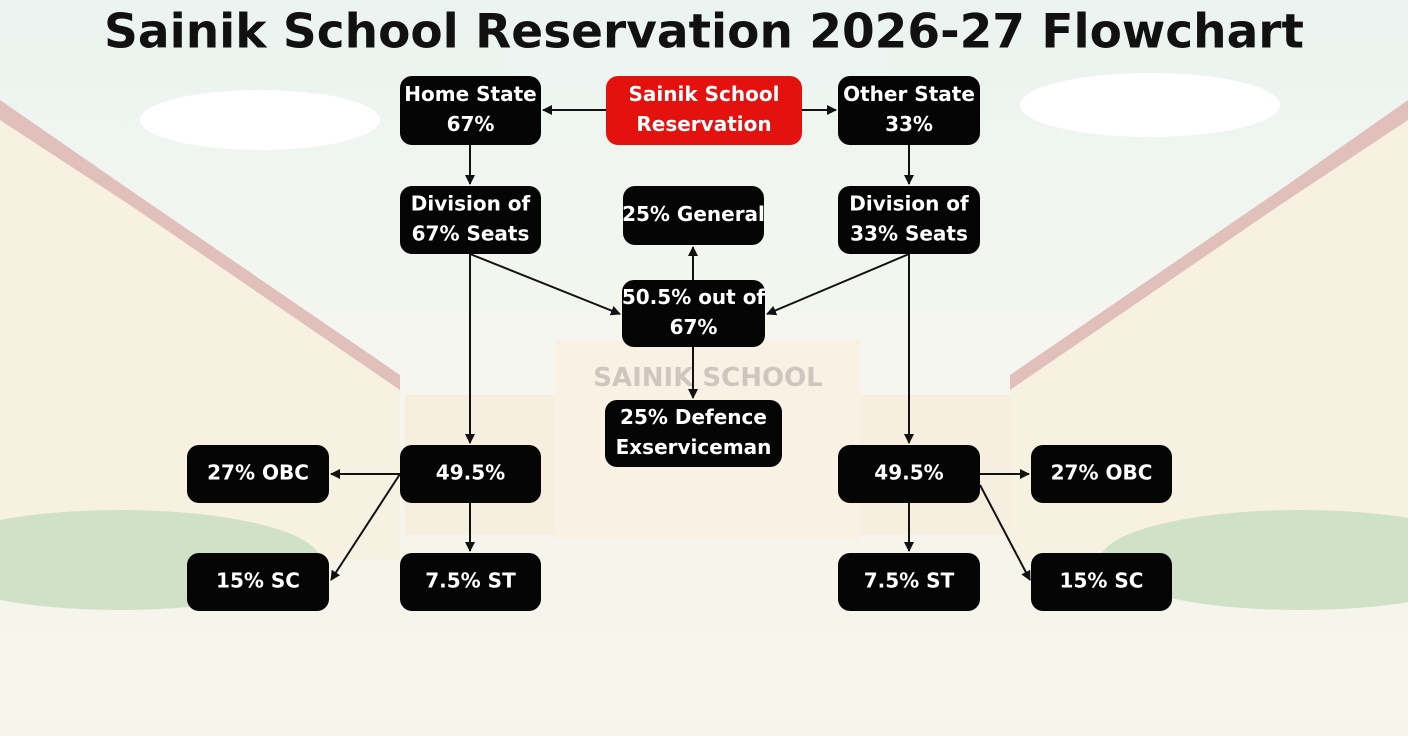 Image resolution: width=1408 pixels, height=736 pixels. I want to click on node: 25% General, so click(693, 215).